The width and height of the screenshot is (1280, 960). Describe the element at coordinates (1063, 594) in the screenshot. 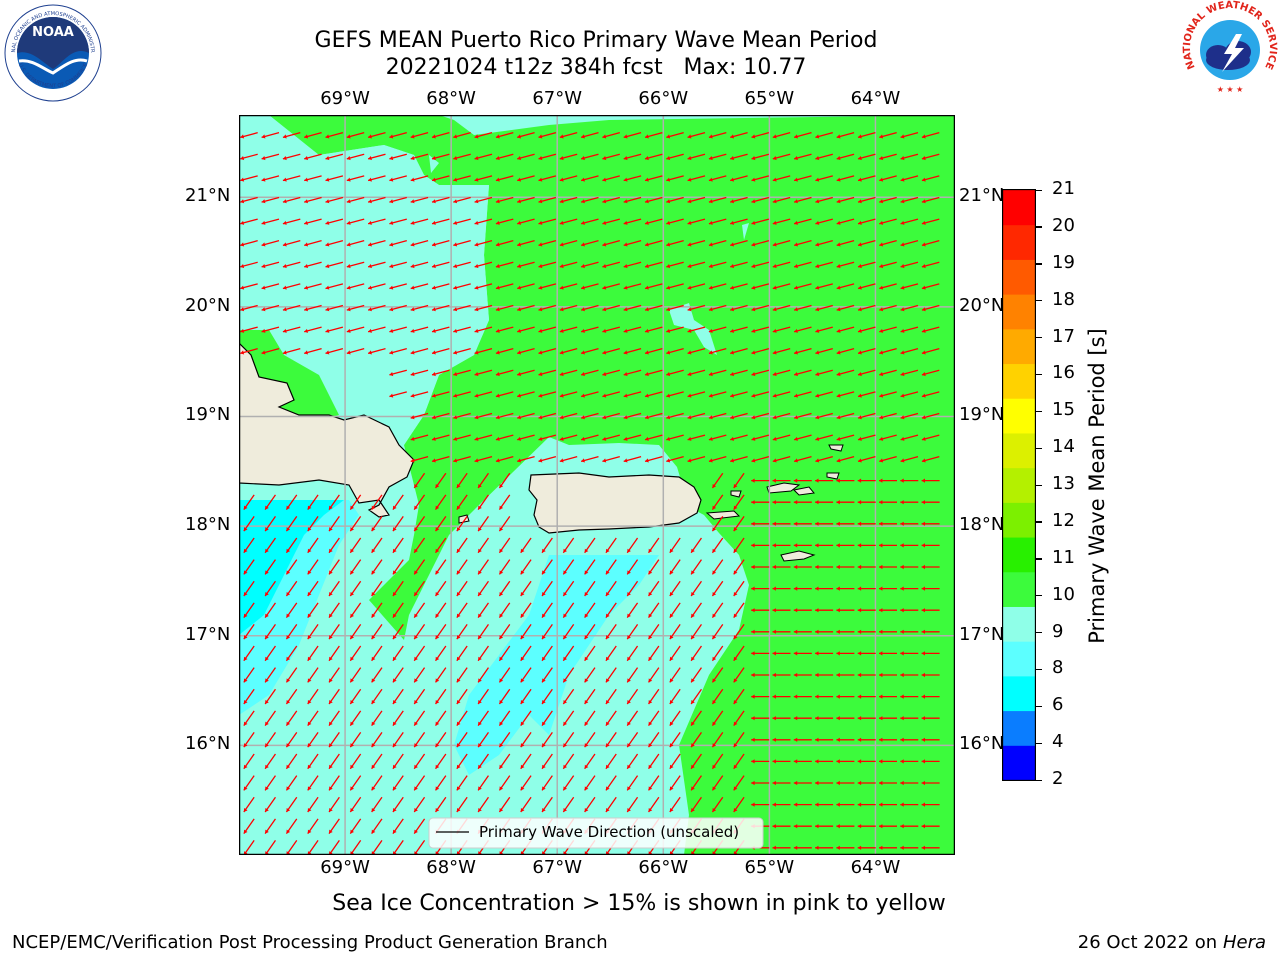

I see `colorbar-tick-label: 10` at that location.